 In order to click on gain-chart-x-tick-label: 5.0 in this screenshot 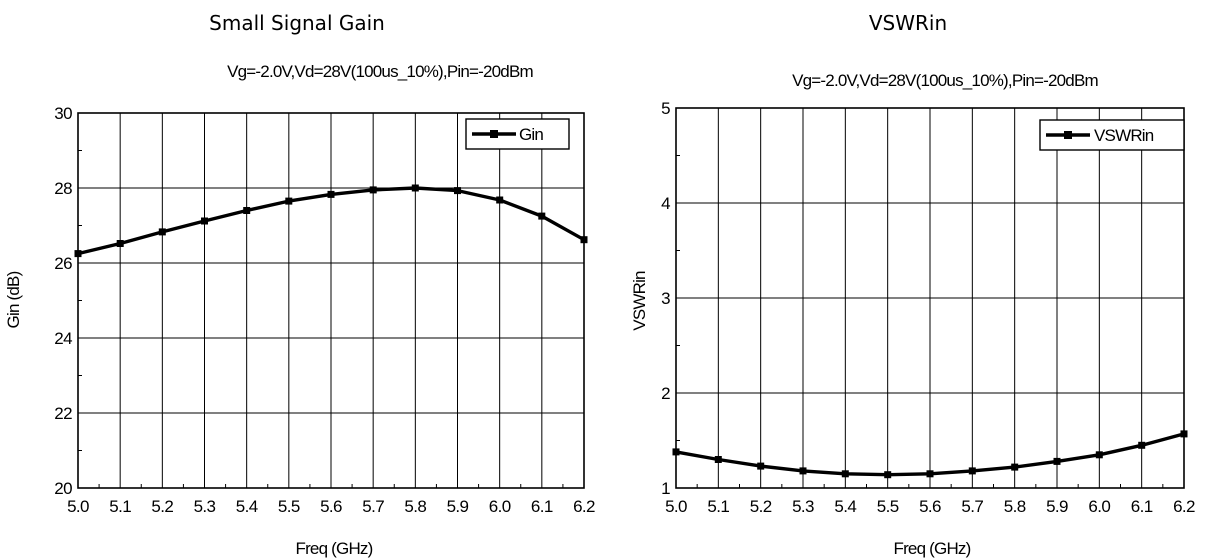, I will do `click(78, 506)`.